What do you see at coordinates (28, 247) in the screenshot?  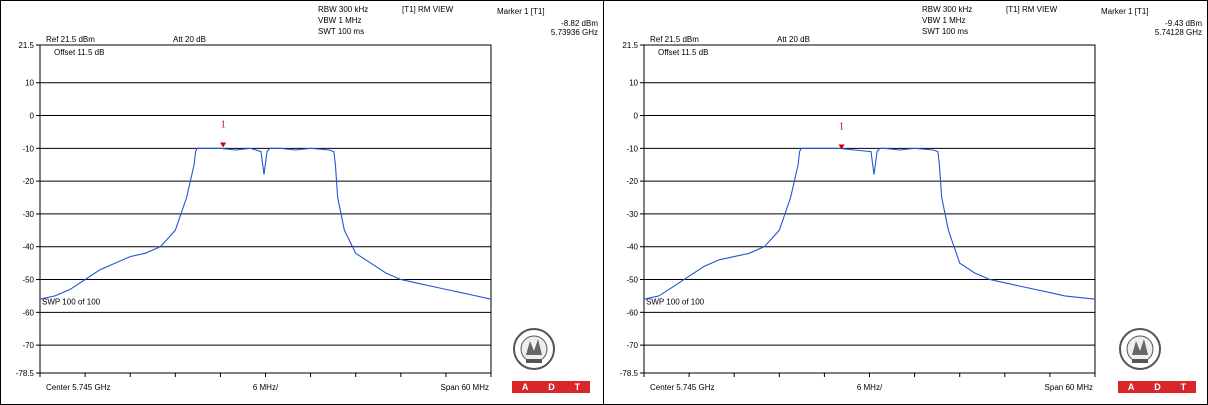 I see `c0-ytick-label-6: -40` at bounding box center [28, 247].